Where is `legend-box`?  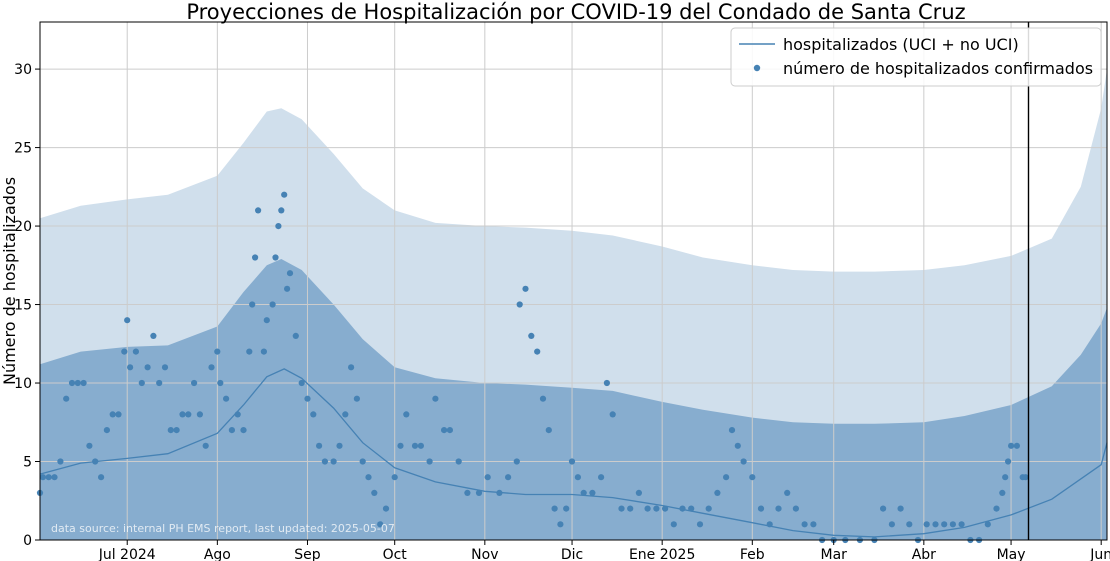
legend-box is located at coordinates (916, 57).